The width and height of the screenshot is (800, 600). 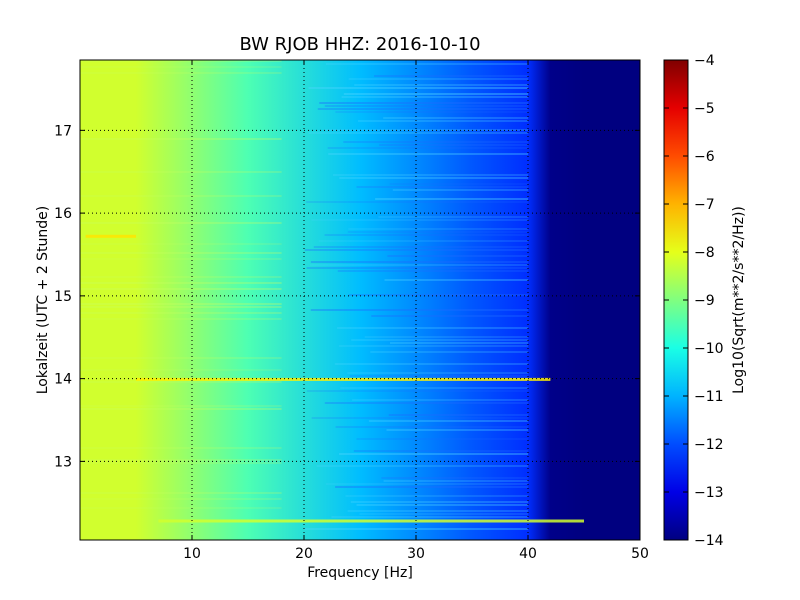 What do you see at coordinates (192, 554) in the screenshot?
I see `x-tick-label: 10` at bounding box center [192, 554].